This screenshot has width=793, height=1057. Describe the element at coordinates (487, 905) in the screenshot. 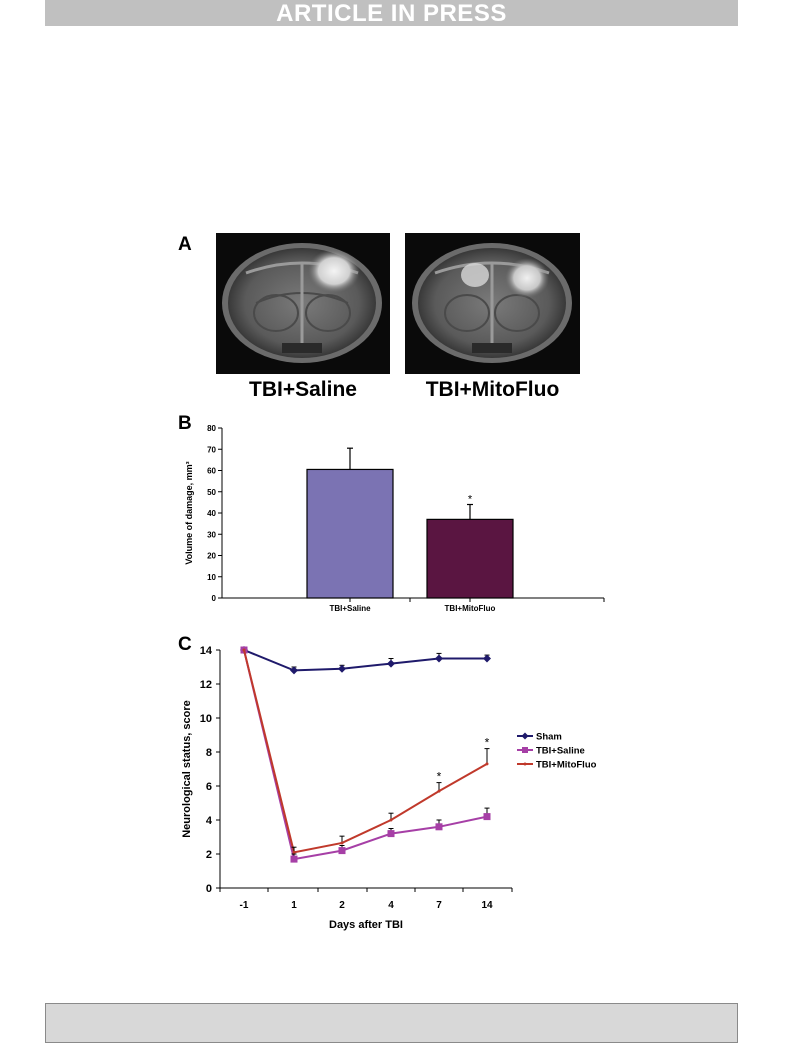

I see `x-tick-label: 14` at that location.